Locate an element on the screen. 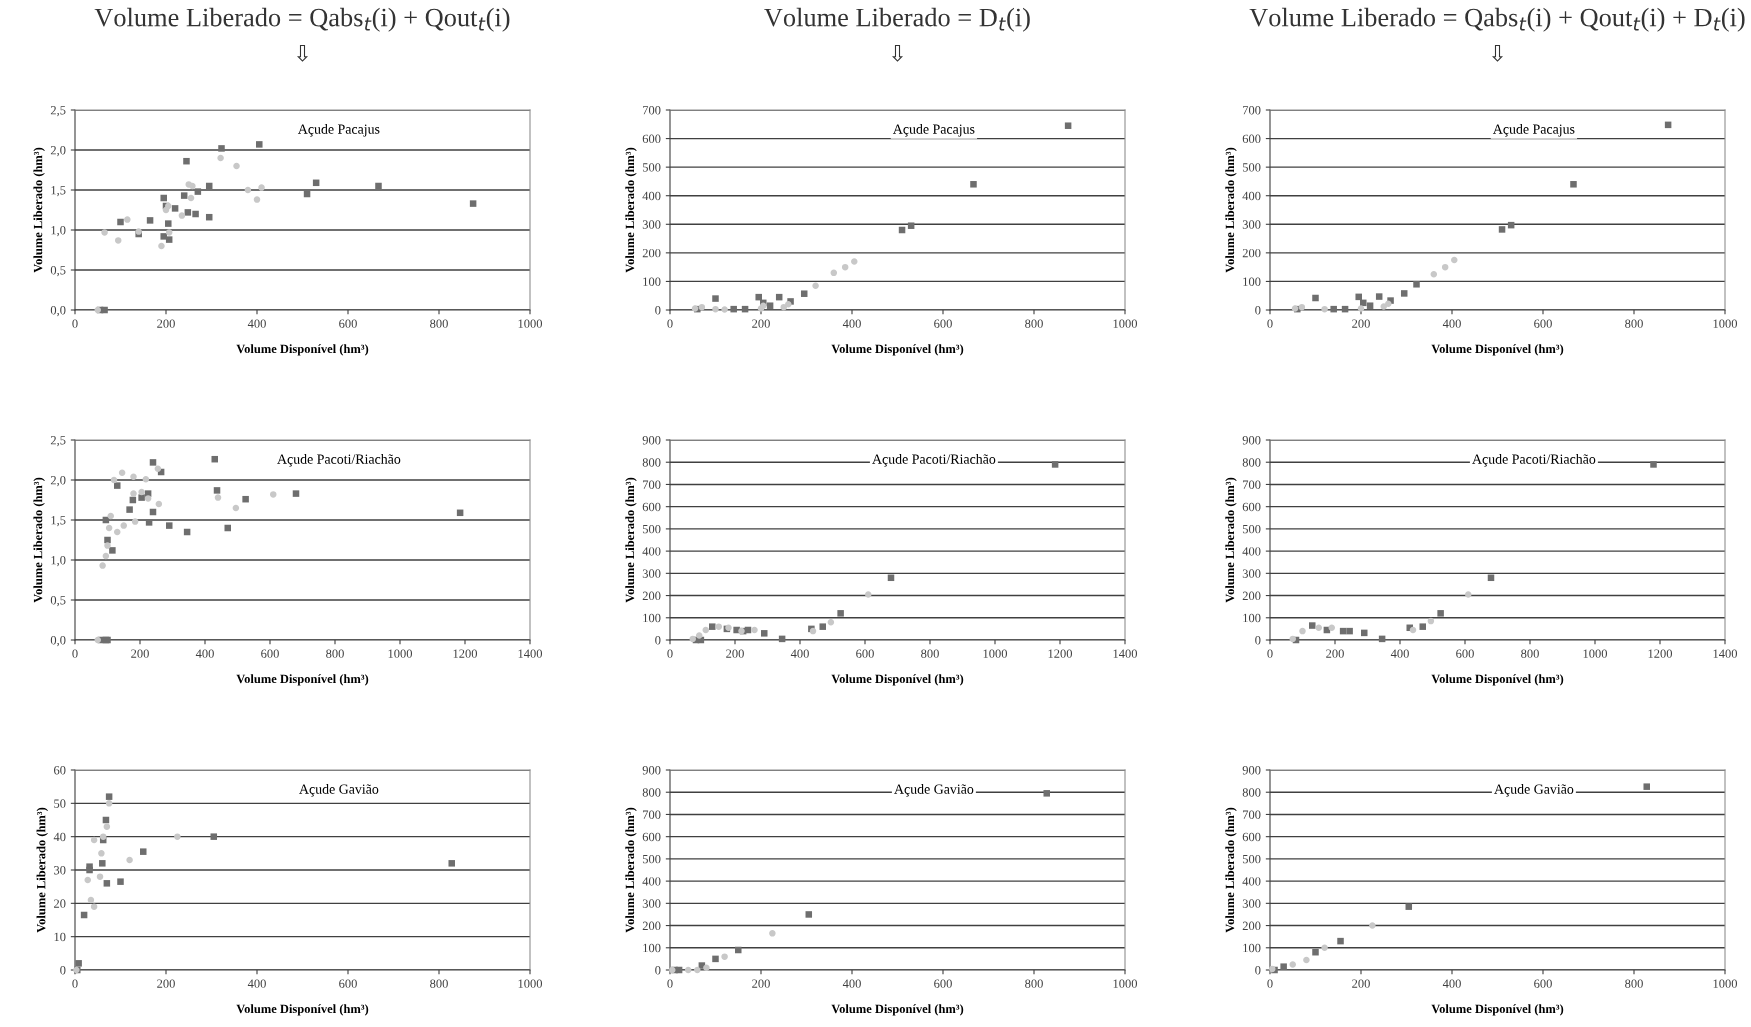 This screenshot has height=1027, width=1751. y-tick-label: 2,0 is located at coordinates (58, 151).